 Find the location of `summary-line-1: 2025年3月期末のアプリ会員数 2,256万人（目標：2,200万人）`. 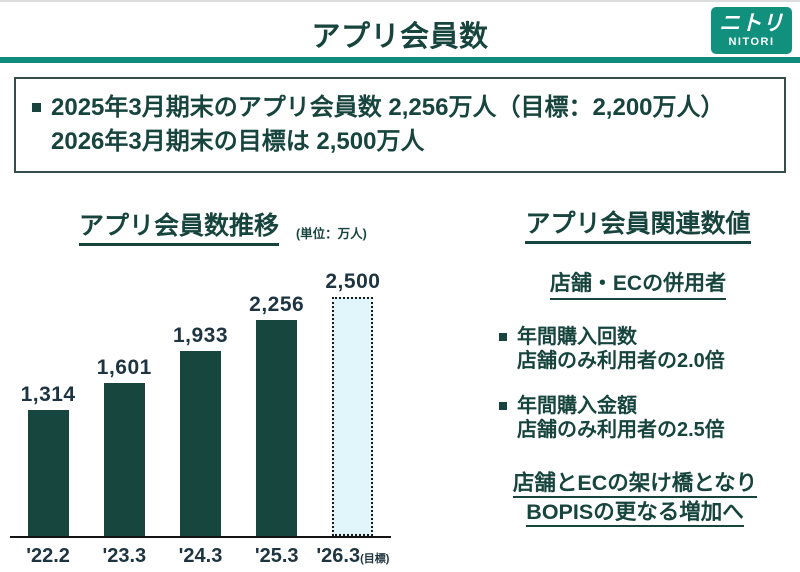

summary-line-1: 2025年3月期末のアプリ会員数 2,256万人（目標：2,200万人） is located at coordinates (400, 108).